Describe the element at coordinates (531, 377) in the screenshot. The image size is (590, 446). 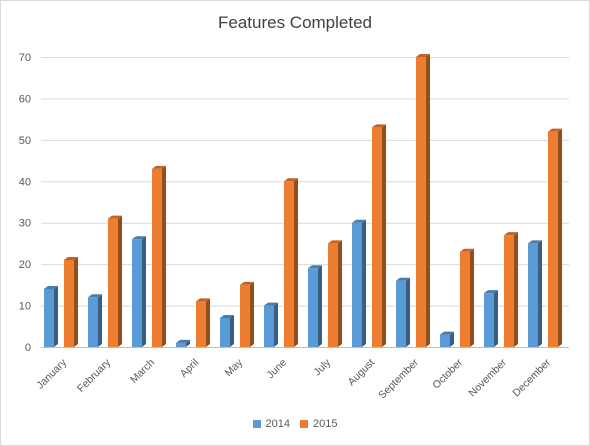
I see `x-tick-label-december: December` at that location.